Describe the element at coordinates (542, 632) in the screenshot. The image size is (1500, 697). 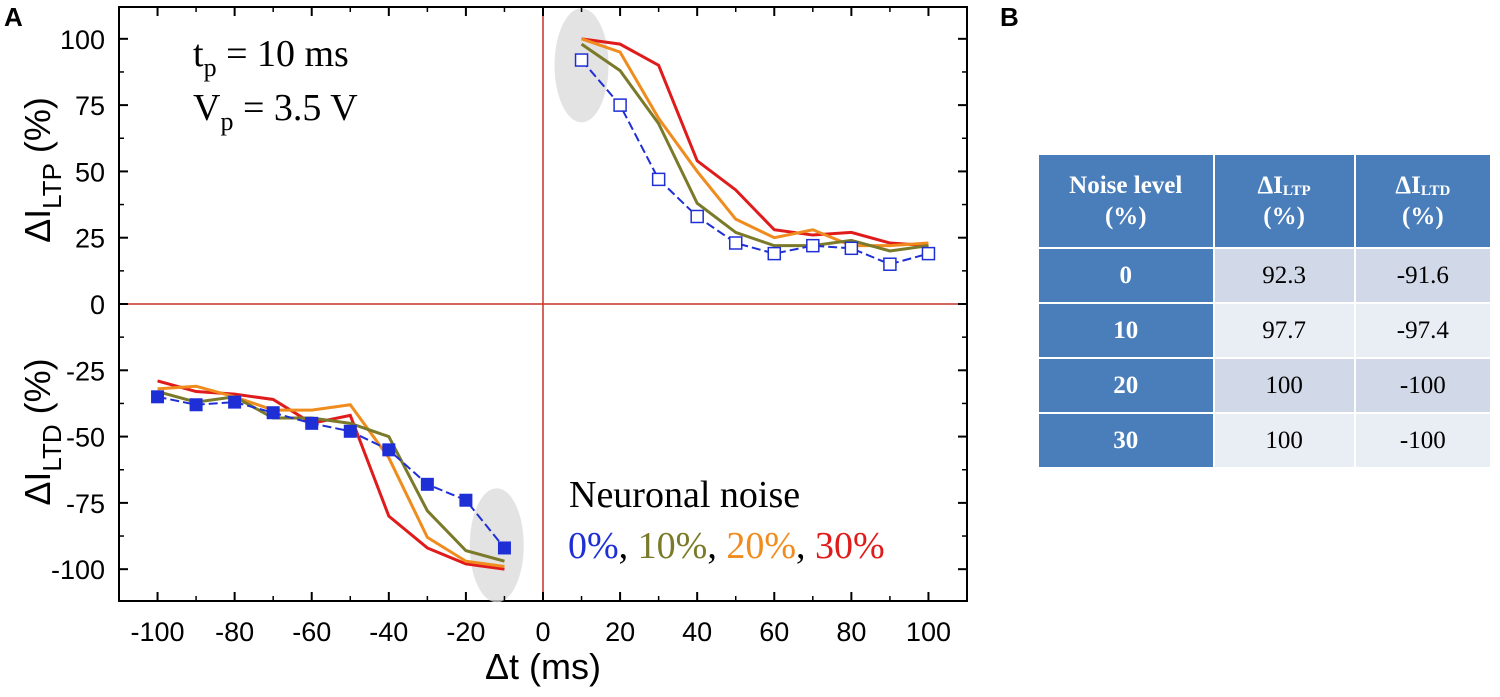
I see `x-tick-label: 0` at that location.